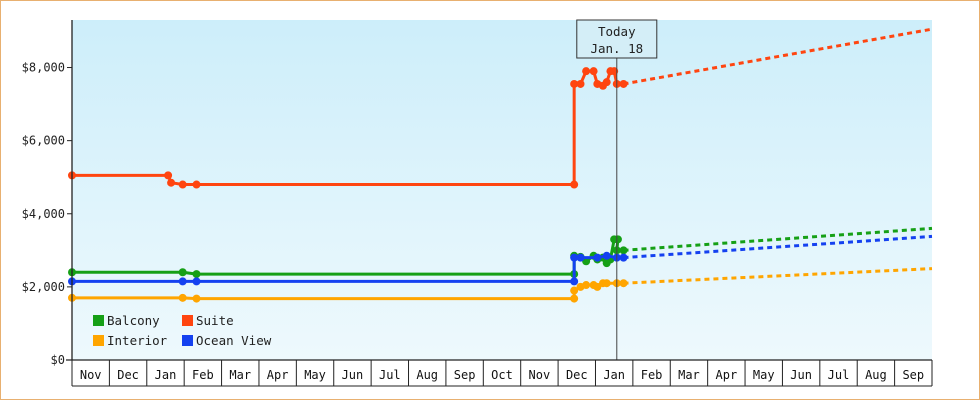 The image size is (980, 400). What do you see at coordinates (778, 247) in the screenshot?
I see `series-forecast-ocean-view` at bounding box center [778, 247].